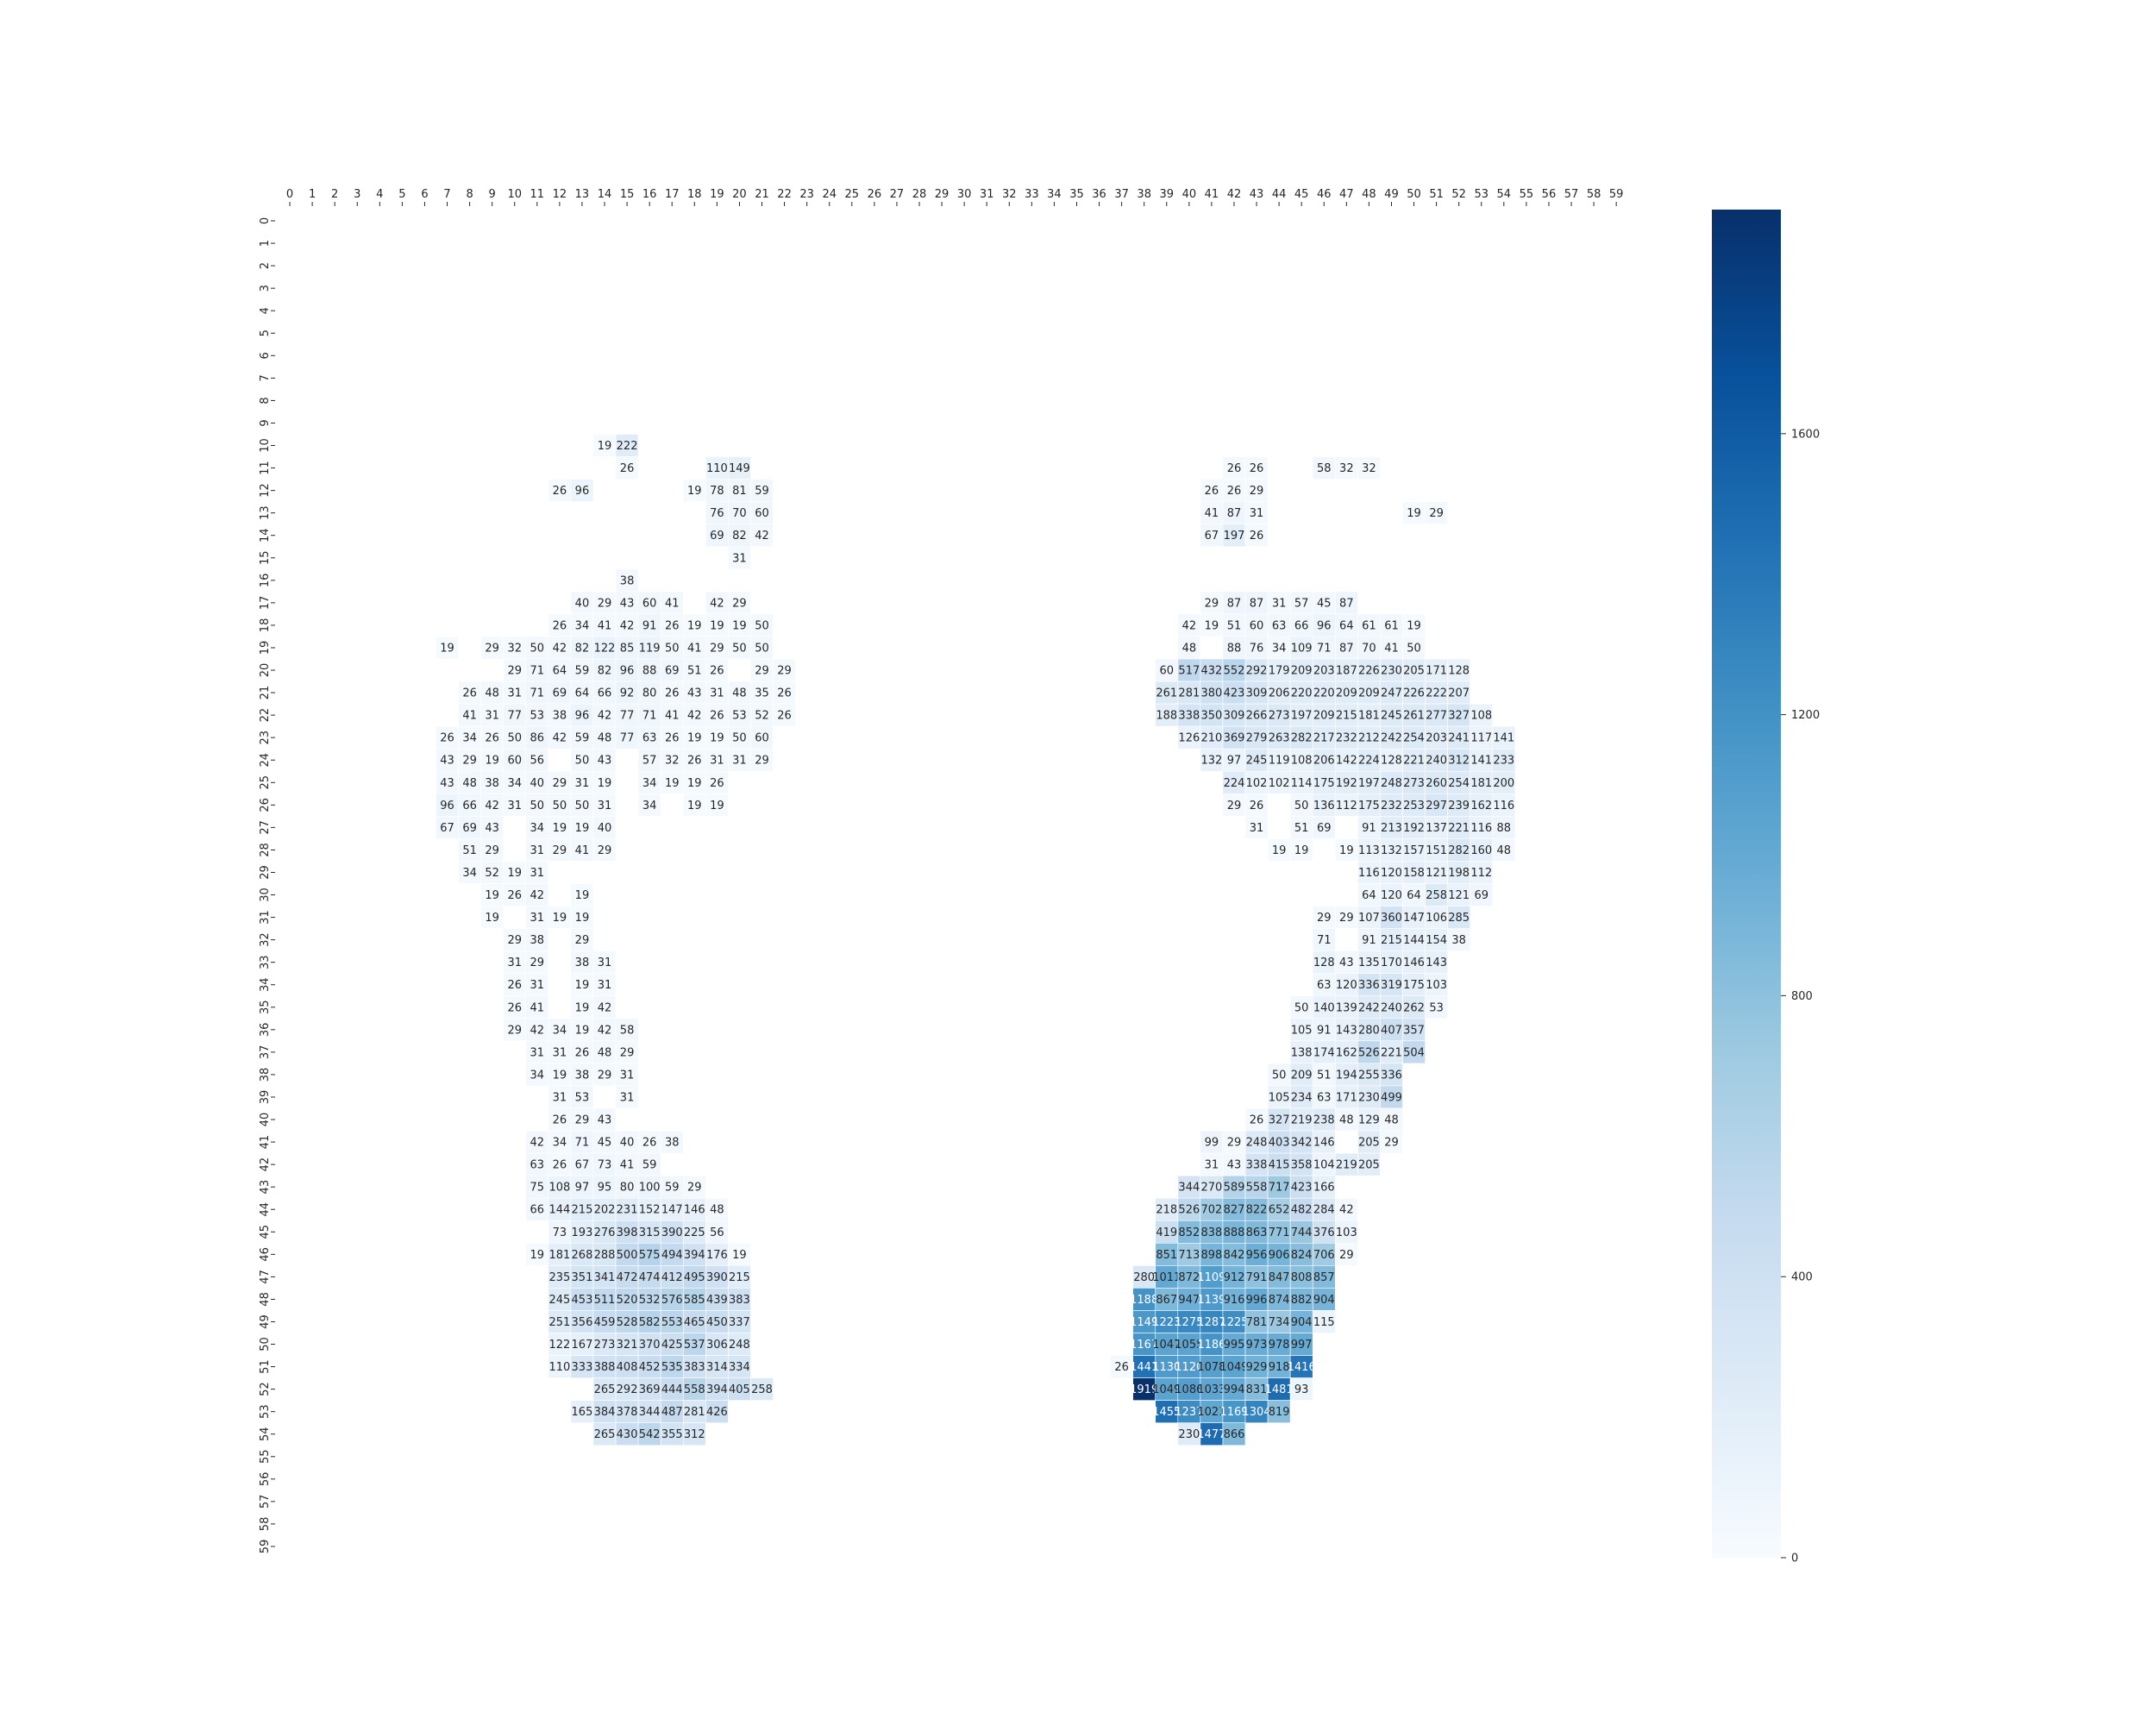  Describe the element at coordinates (1279, 1189) in the screenshot. I see `cell-value-label: 717` at that location.